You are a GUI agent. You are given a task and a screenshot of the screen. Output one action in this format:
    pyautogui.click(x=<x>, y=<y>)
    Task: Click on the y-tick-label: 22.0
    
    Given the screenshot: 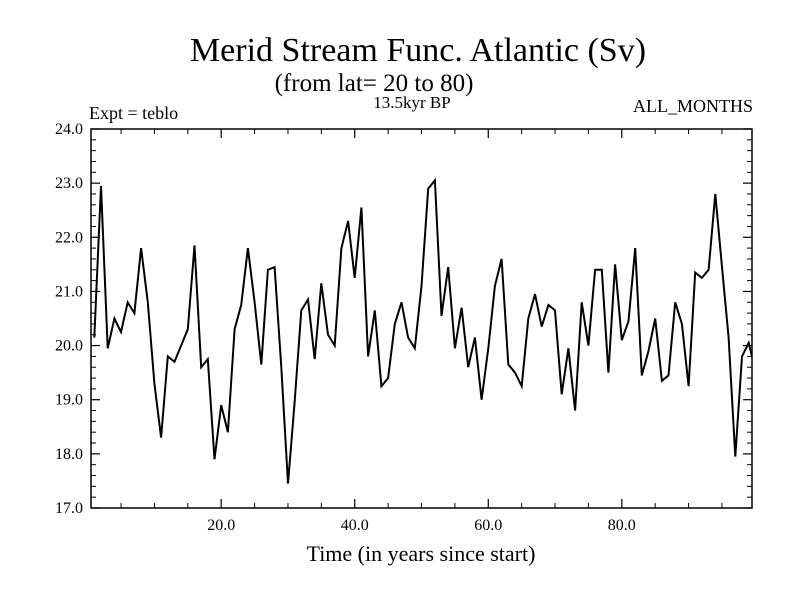 What is the action you would take?
    pyautogui.click(x=69, y=237)
    